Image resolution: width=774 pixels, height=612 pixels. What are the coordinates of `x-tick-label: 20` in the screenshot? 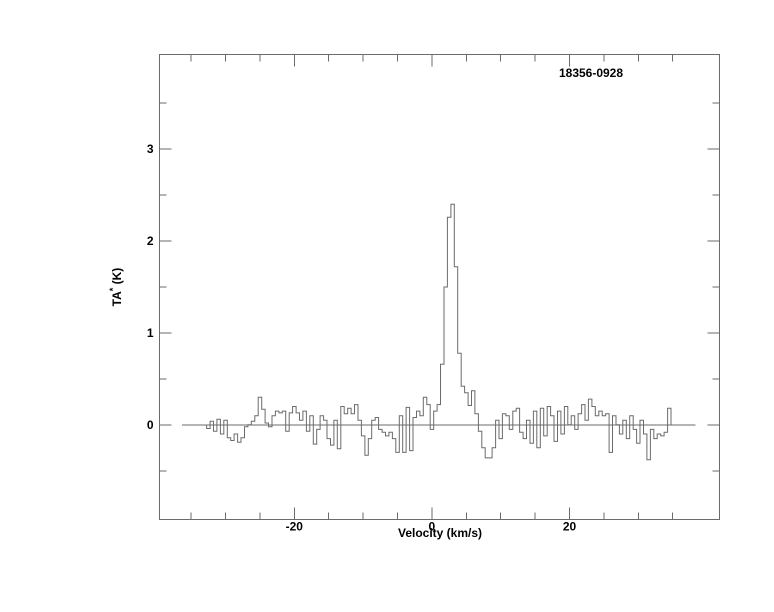 It's located at (570, 527).